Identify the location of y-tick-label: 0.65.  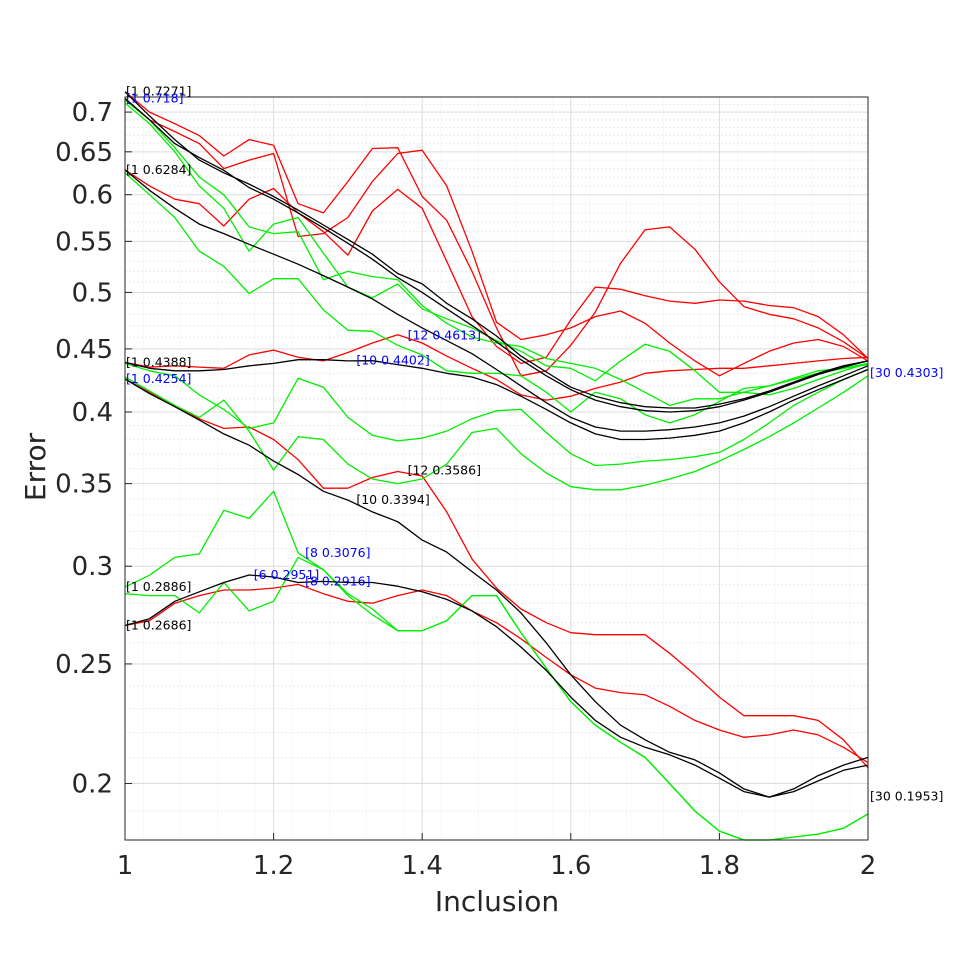
(84, 153).